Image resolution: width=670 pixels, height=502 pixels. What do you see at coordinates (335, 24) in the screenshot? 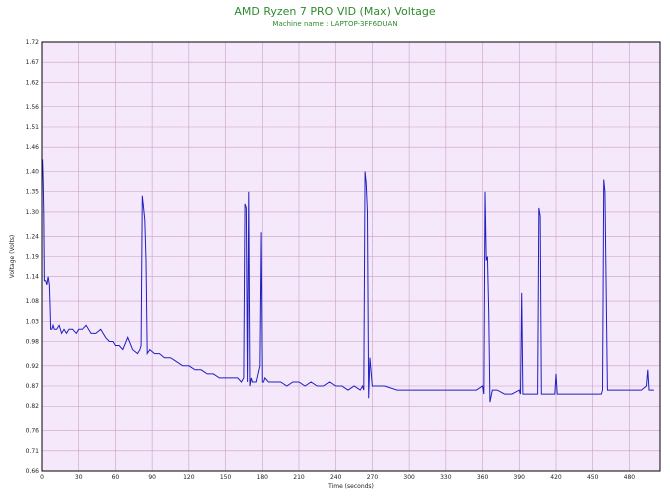
I see `chart-subtitle: Machine name : LAPTOP-3FF6DUAN` at bounding box center [335, 24].